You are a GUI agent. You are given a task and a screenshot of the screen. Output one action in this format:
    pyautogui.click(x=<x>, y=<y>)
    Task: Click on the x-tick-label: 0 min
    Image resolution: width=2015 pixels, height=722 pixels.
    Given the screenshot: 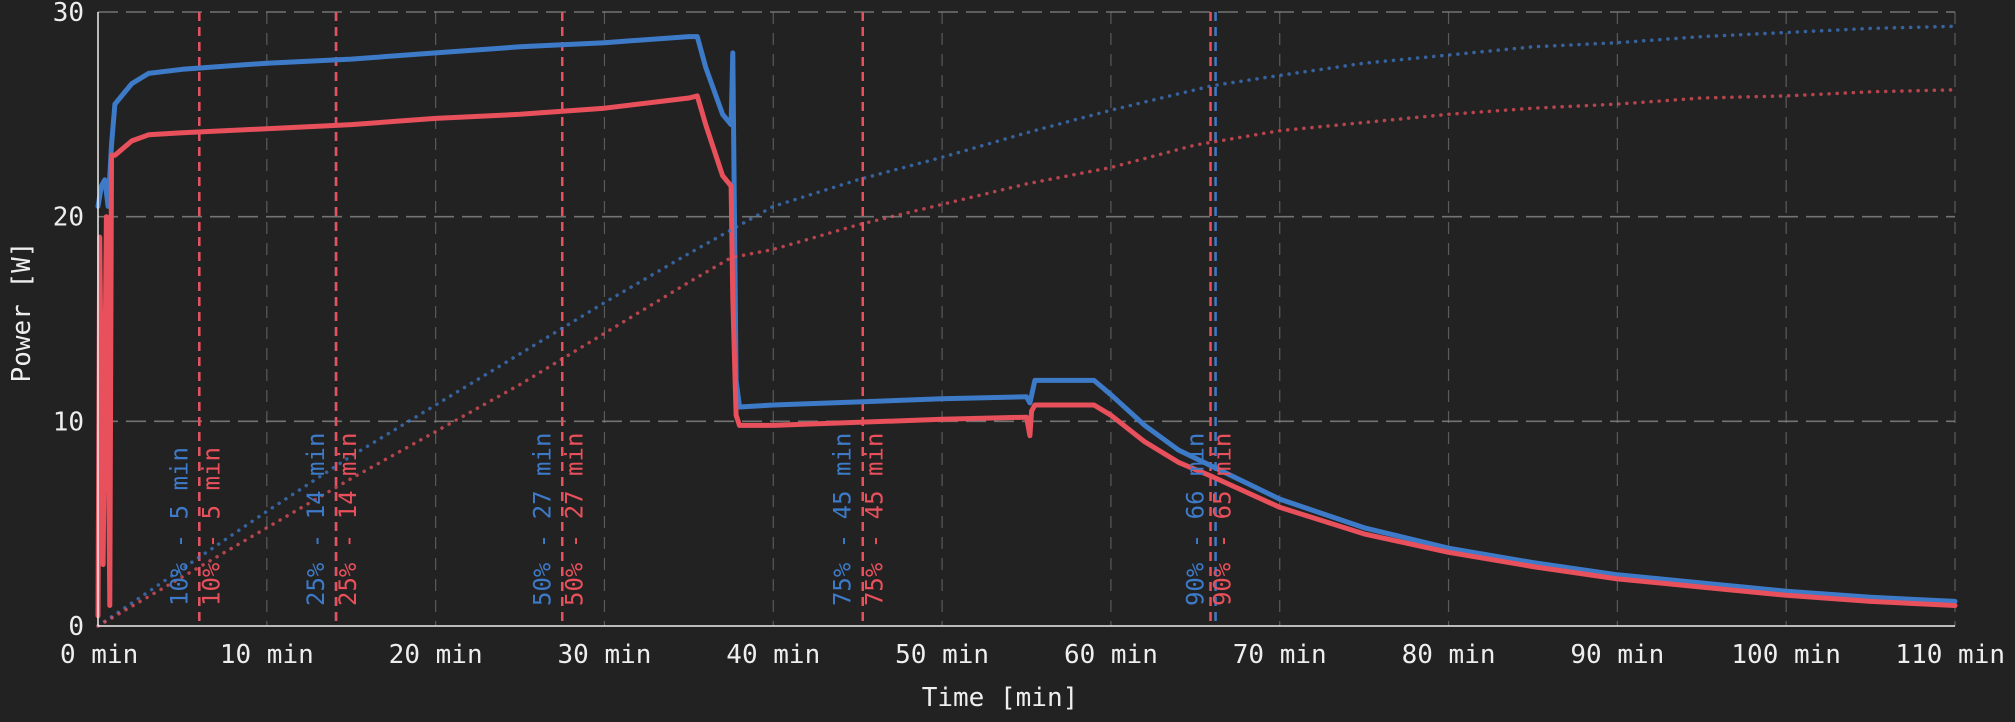 What is the action you would take?
    pyautogui.click(x=99, y=655)
    